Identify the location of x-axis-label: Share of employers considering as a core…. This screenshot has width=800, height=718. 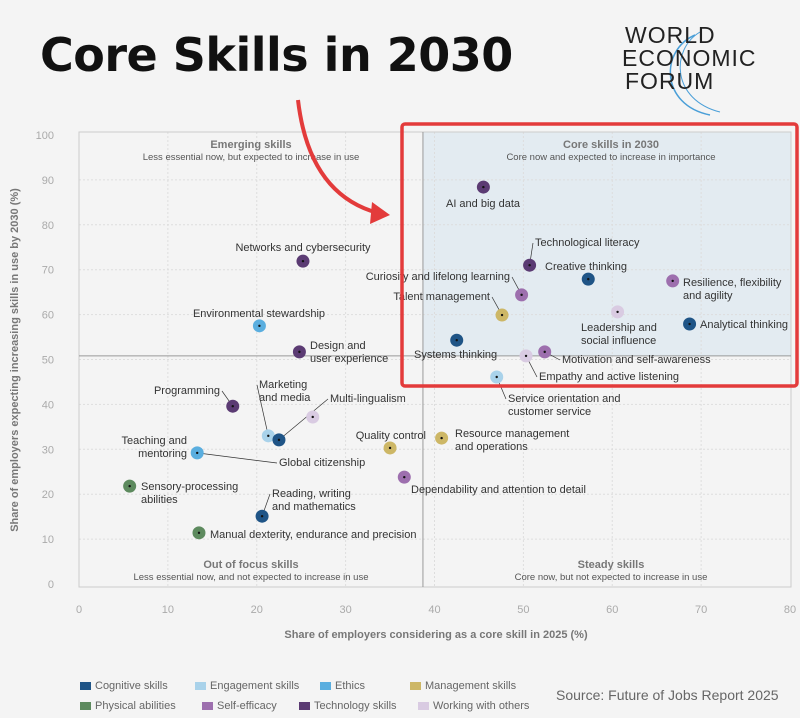
(436, 635).